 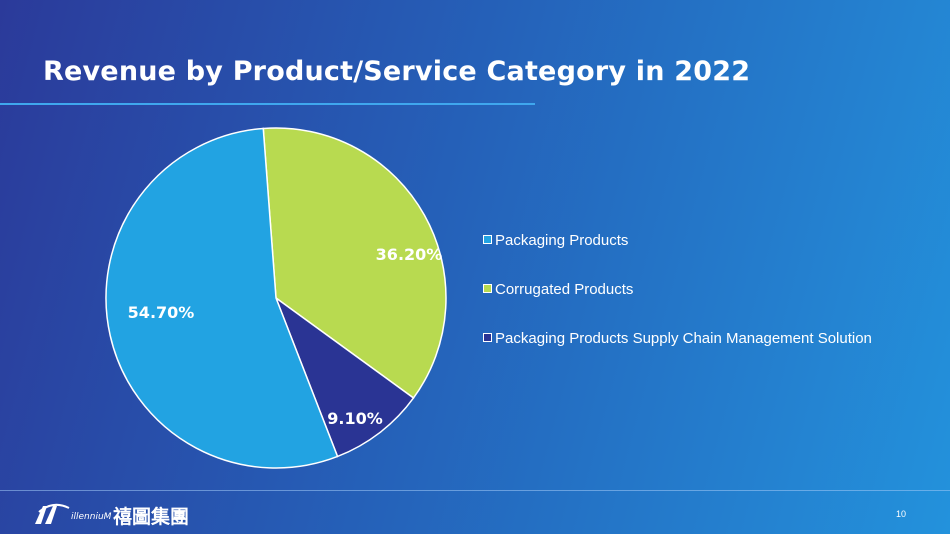 What do you see at coordinates (151, 517) in the screenshot?
I see `logo-chinese-name: 禧圖集團` at bounding box center [151, 517].